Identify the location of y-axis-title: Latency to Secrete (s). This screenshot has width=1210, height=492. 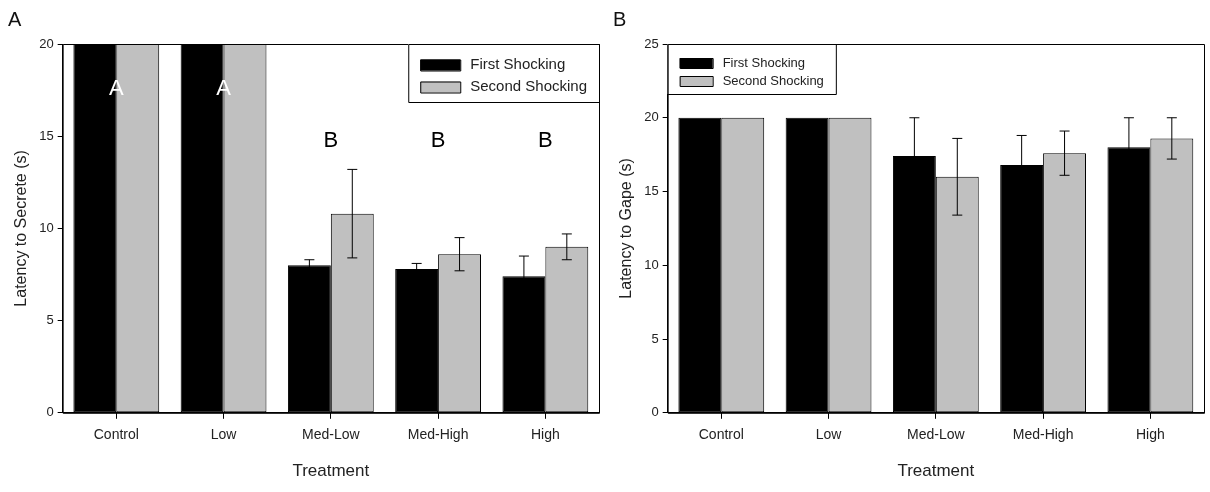
(21, 228).